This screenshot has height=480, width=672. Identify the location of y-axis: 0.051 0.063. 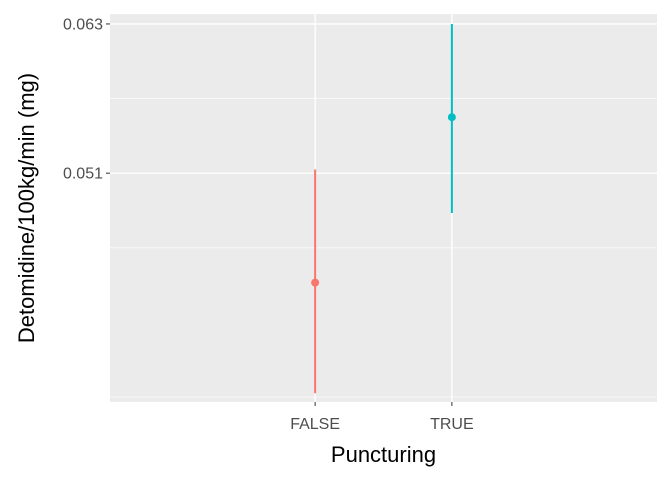
(86, 99).